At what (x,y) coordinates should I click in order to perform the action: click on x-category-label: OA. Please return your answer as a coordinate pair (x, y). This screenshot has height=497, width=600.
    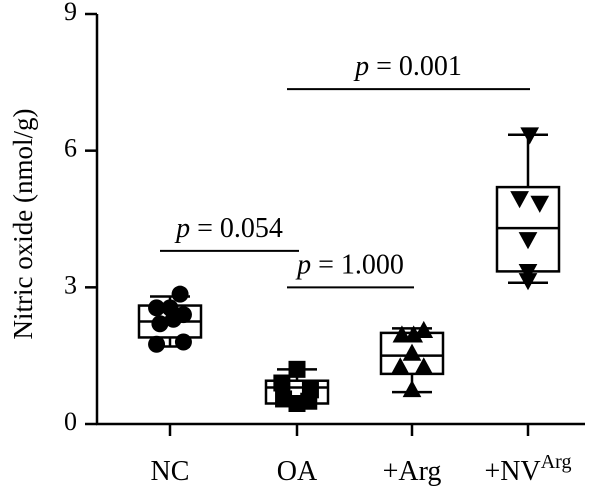
    Looking at the image, I should click on (297, 471).